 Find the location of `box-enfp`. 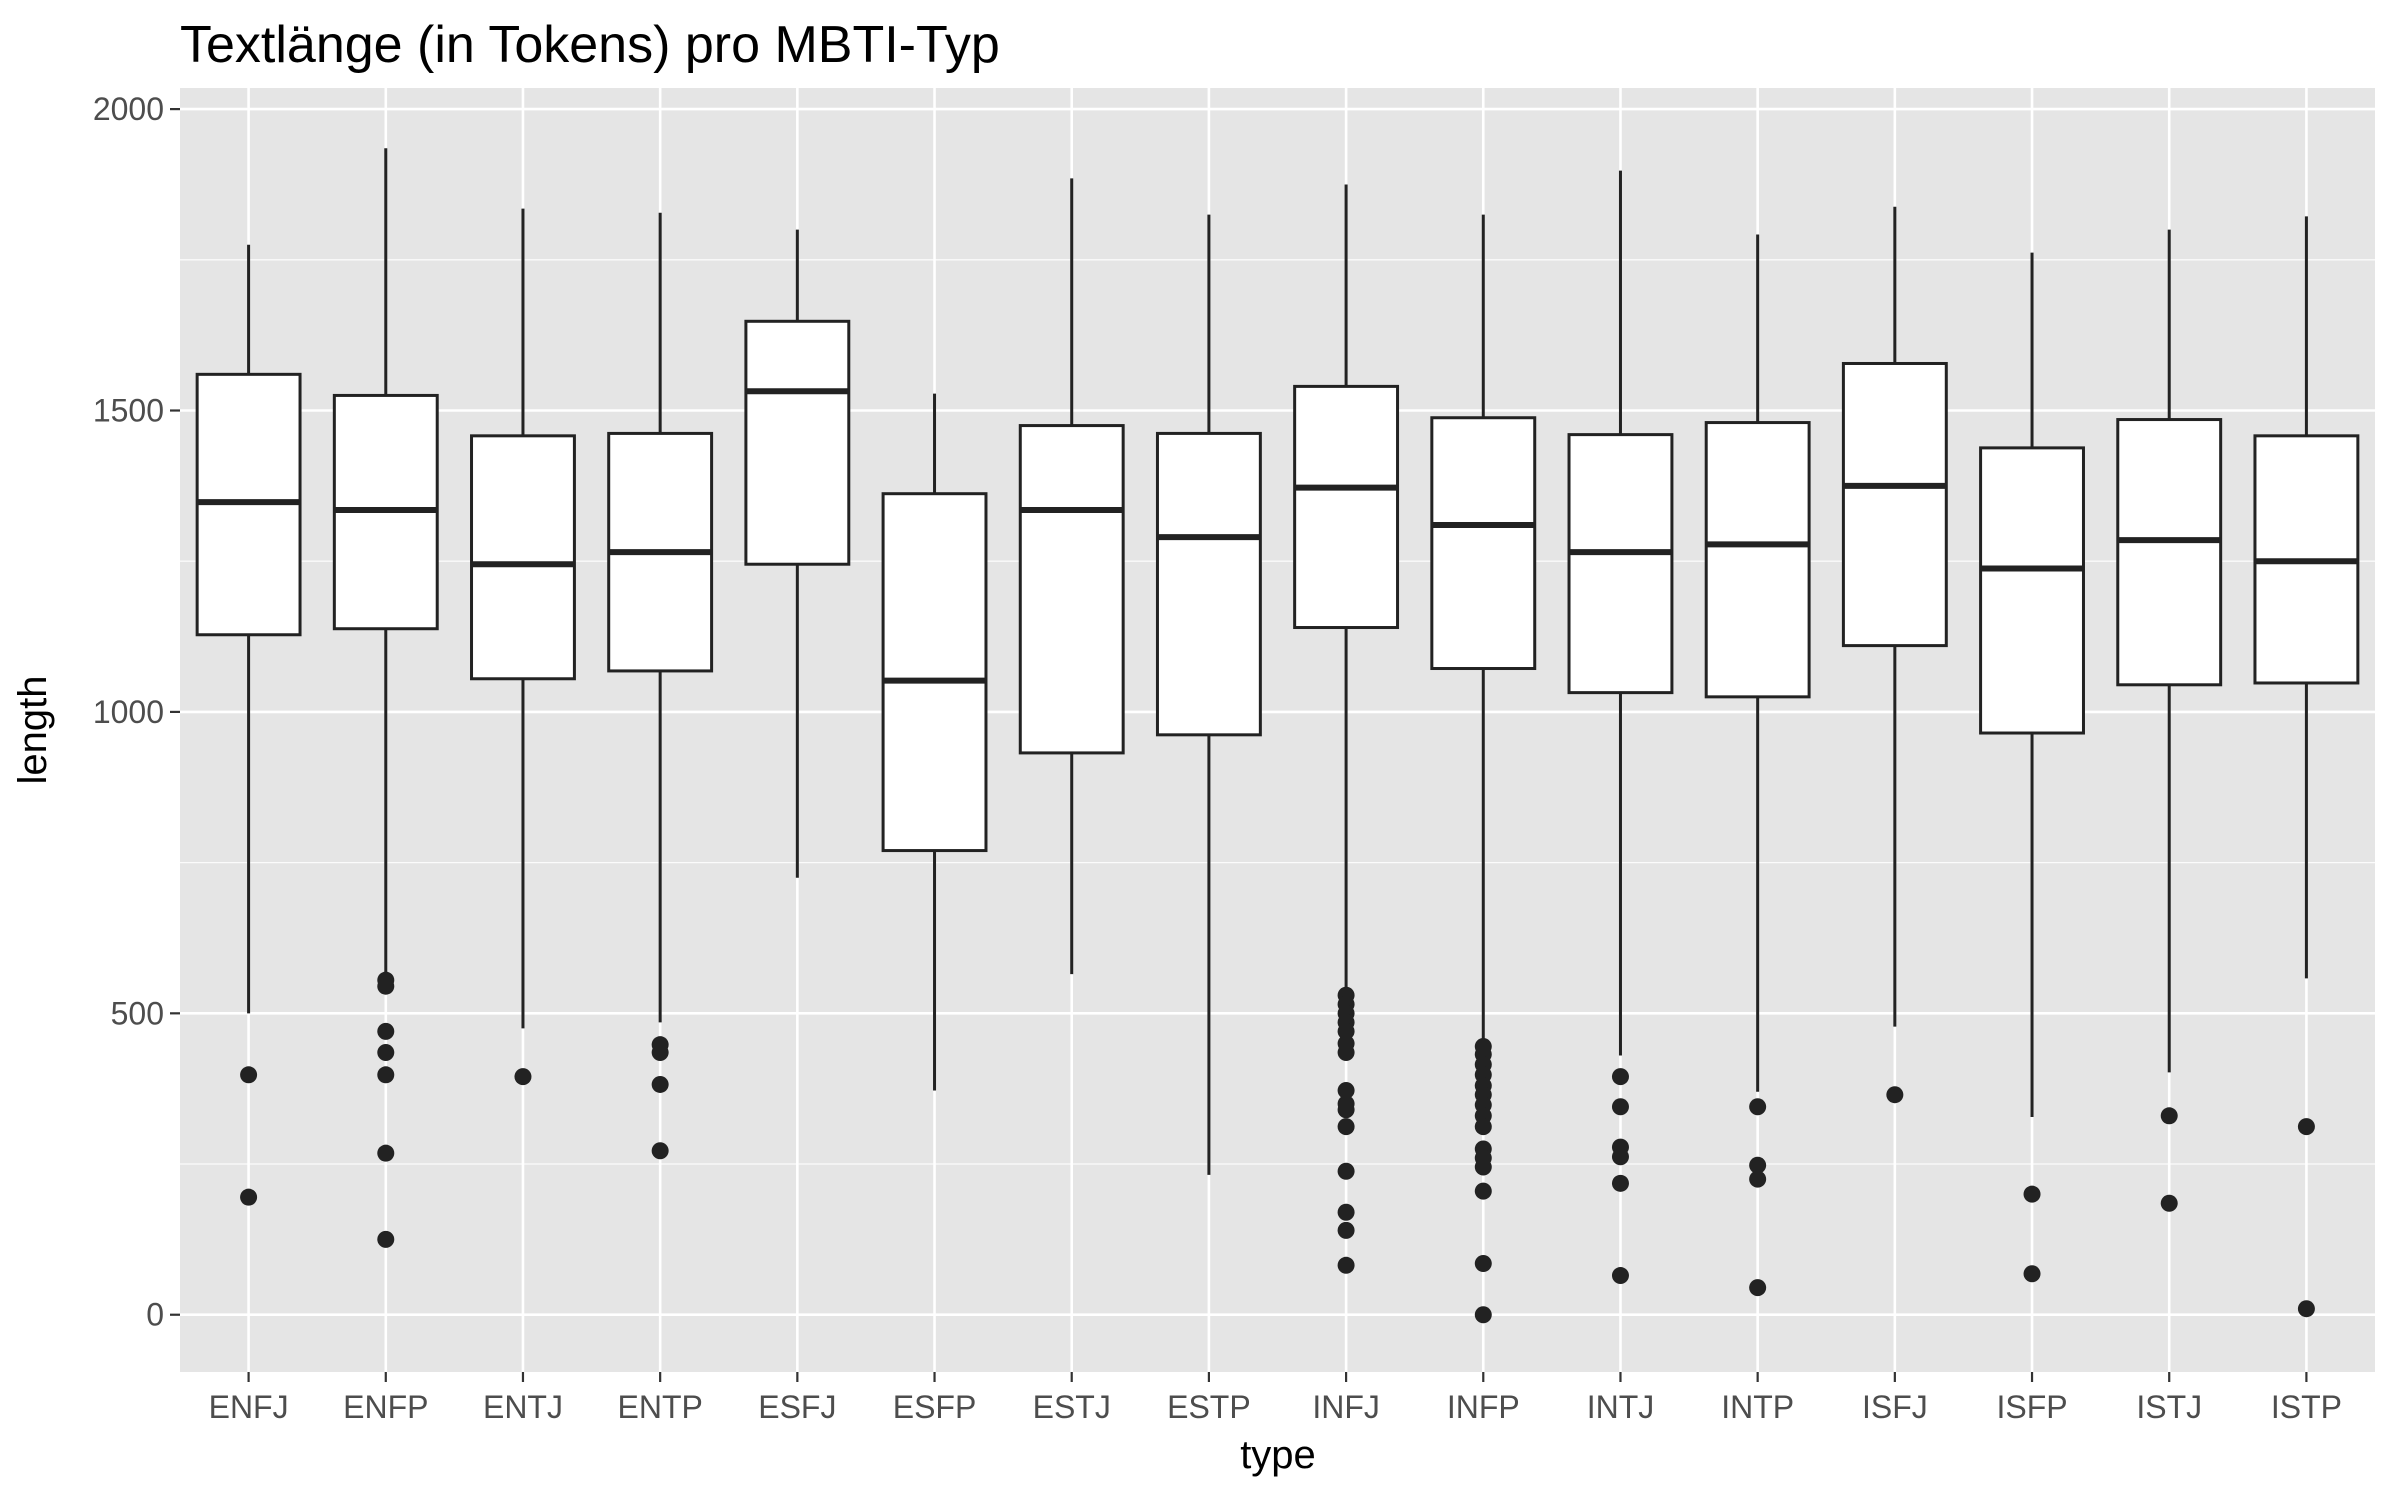

box-enfp is located at coordinates (385, 698).